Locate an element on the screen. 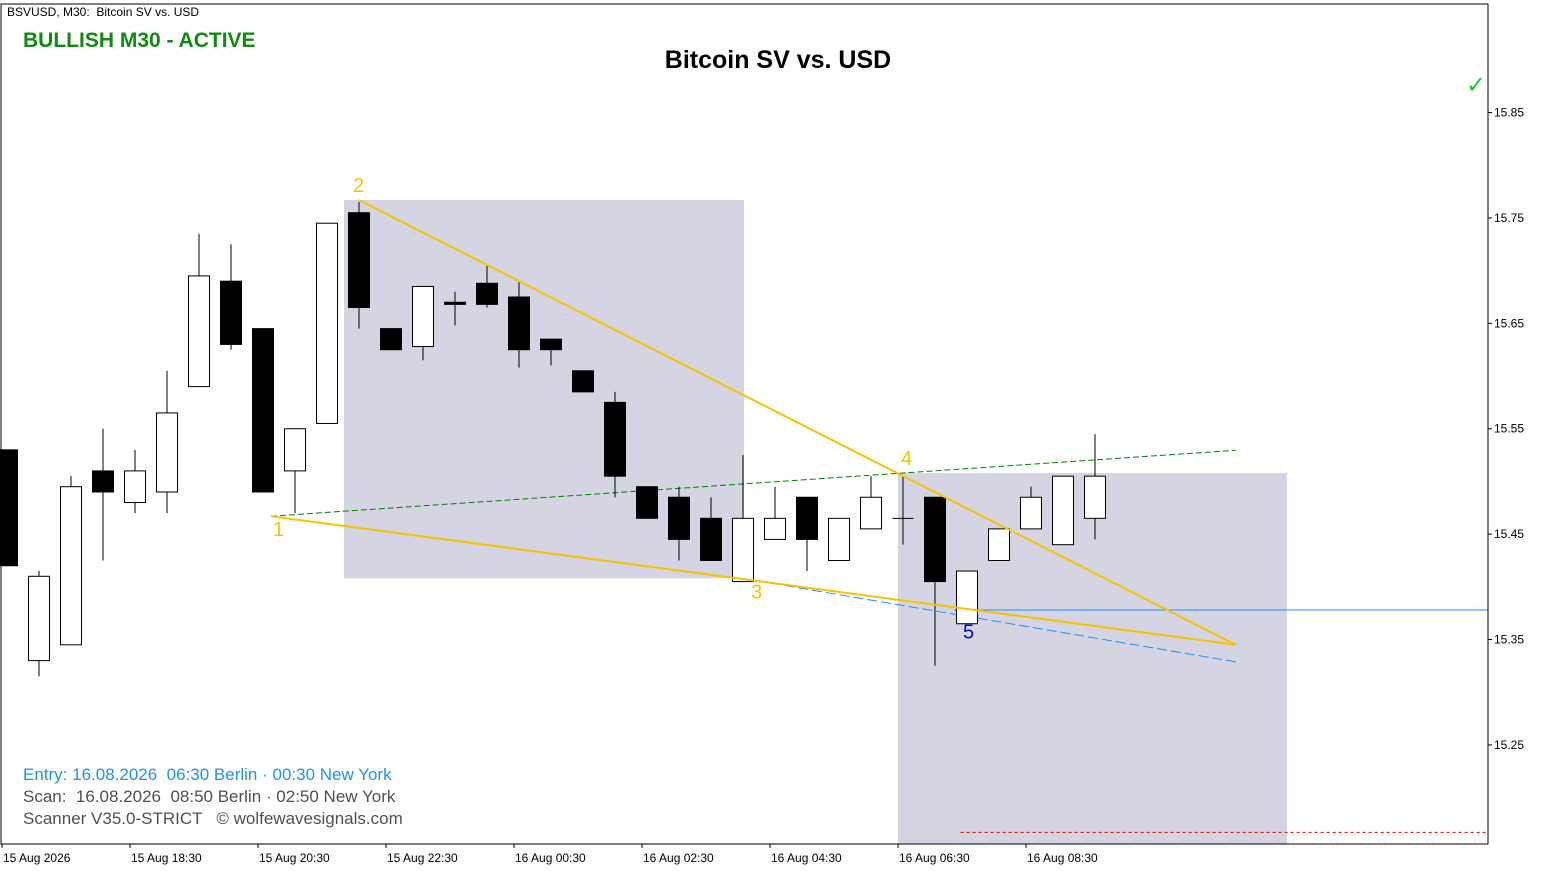 The image size is (1550, 871). chart-header: BSVUSD, M30: Bitcoin SV vs. USD is located at coordinates (103, 12).